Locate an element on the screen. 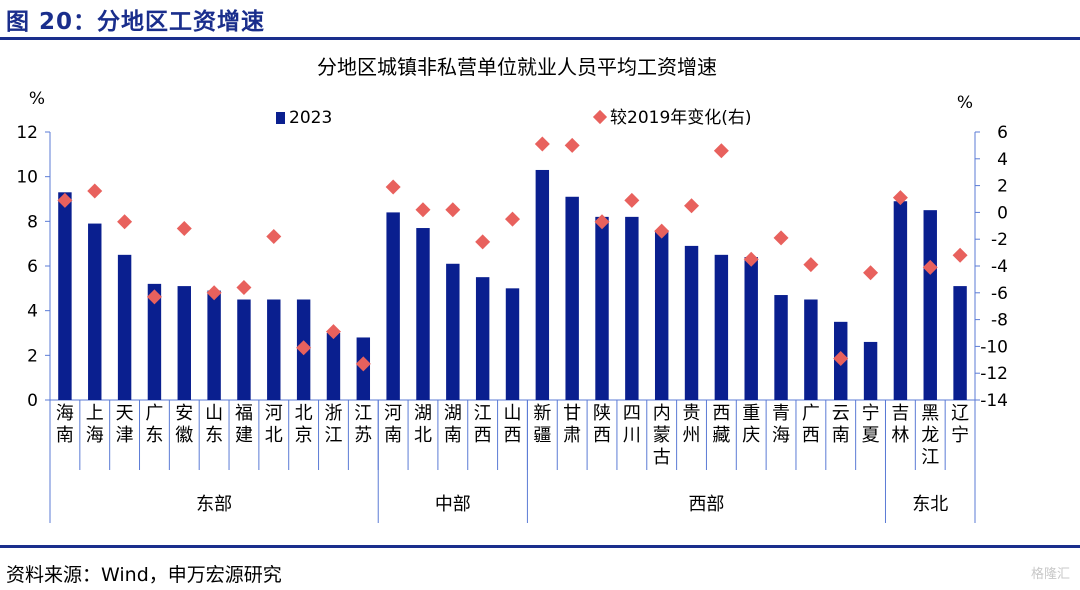 Image resolution: width=1080 pixels, height=590 pixels. category-label: 湖南 is located at coordinates (453, 424).